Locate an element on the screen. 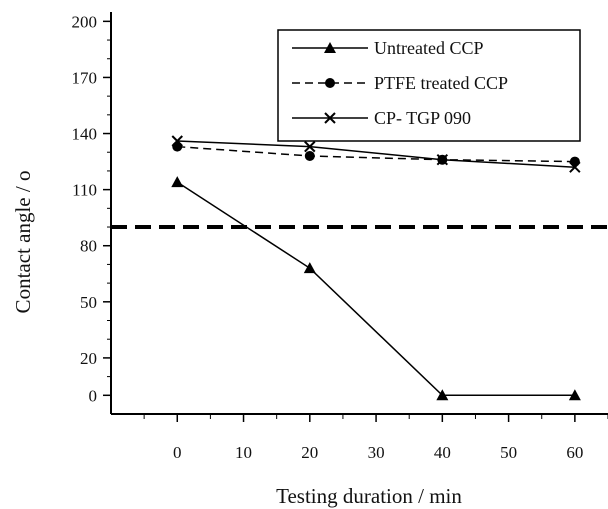 This screenshot has width=608, height=509. legend-label-untreated-ccp: Untreated CCP is located at coordinates (429, 48).